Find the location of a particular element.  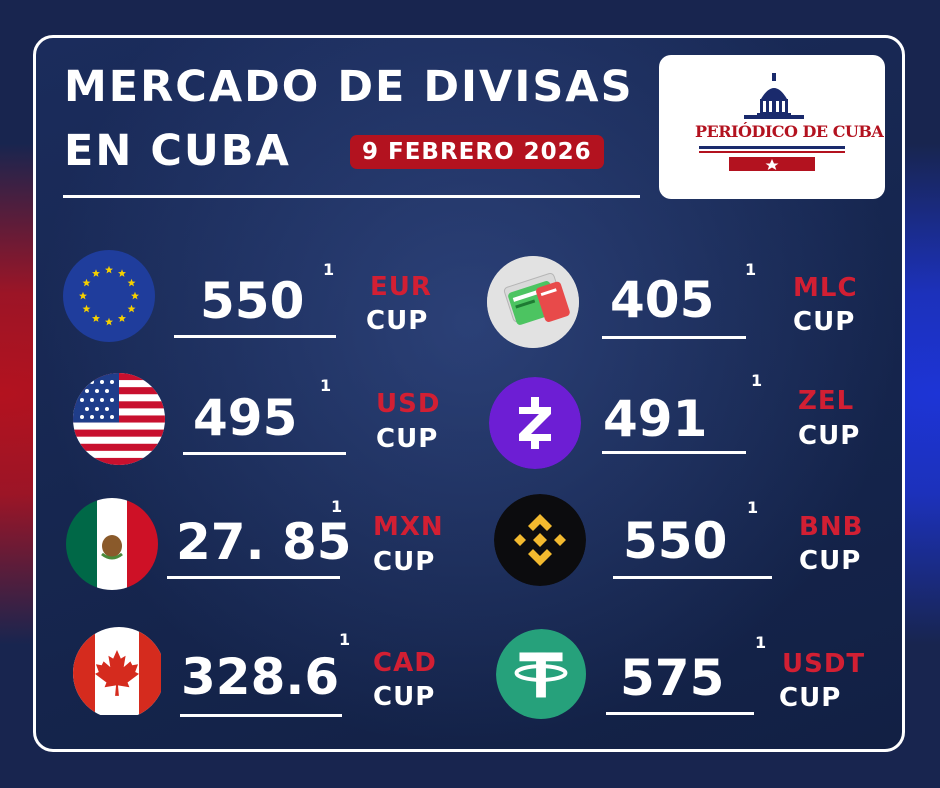

title-divider is located at coordinates (351, 196).